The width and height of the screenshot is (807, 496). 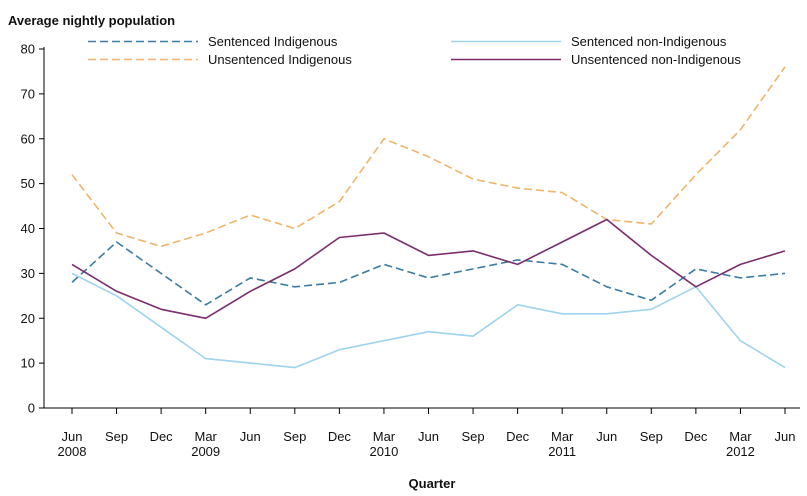 I want to click on x-tick-year-label: 2011, so click(x=562, y=451).